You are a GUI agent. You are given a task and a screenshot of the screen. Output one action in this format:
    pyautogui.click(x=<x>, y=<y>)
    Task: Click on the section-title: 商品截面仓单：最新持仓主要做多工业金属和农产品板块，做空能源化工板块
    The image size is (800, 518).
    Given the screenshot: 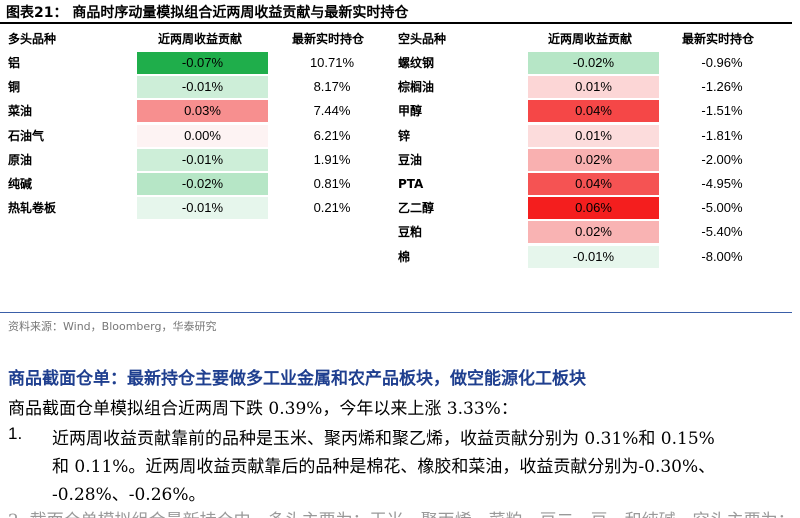 What is the action you would take?
    pyautogui.click(x=297, y=379)
    